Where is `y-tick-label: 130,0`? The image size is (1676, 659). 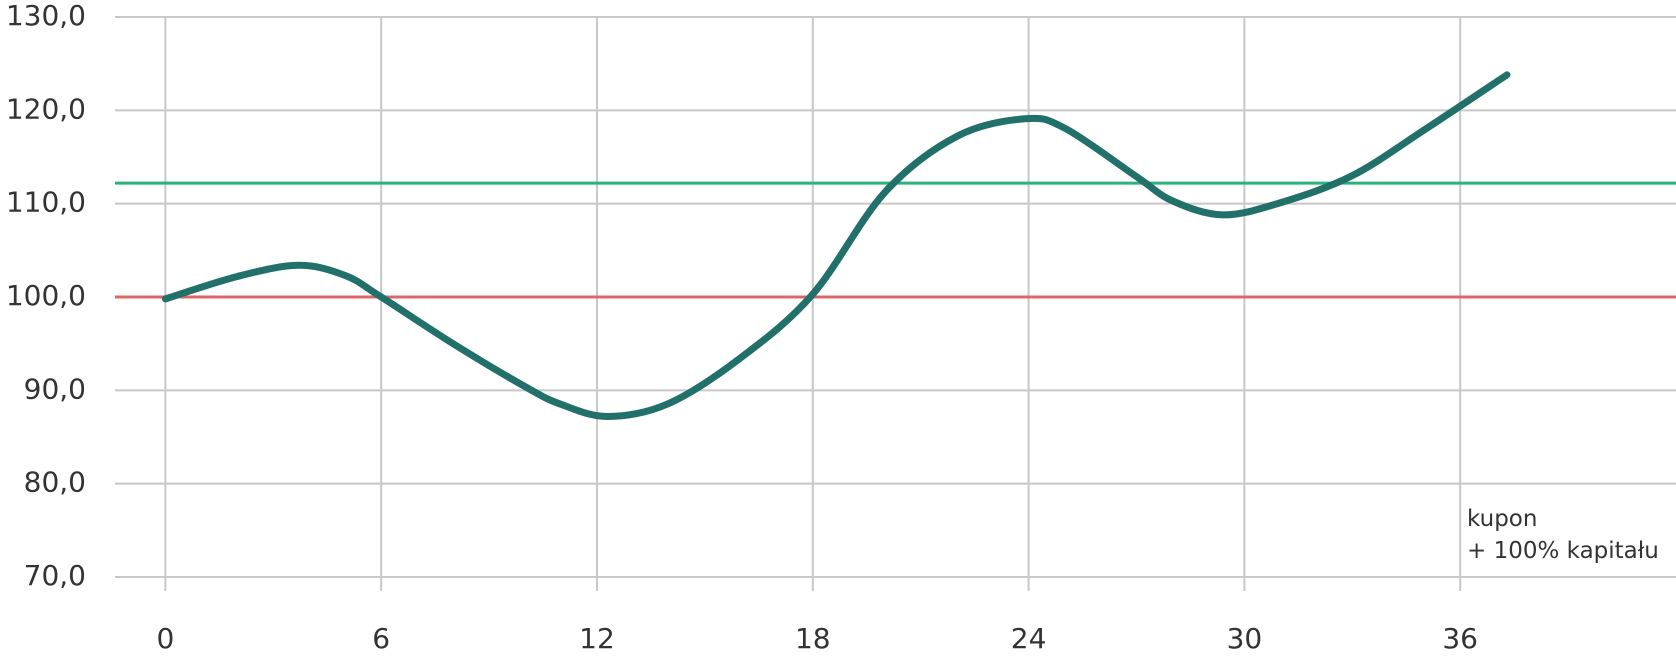 y-tick-label: 130,0 is located at coordinates (46, 16).